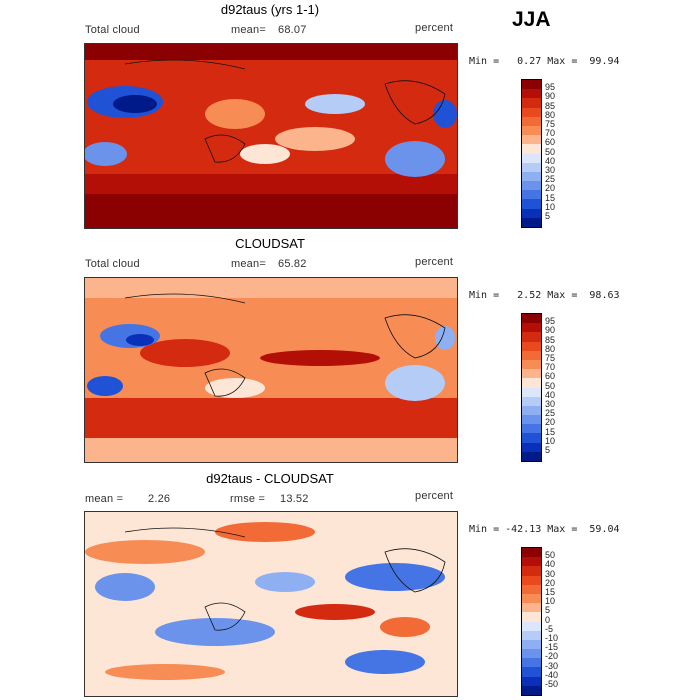 This screenshot has height=700, width=700. I want to click on panel-2-minmax: Min = 2.52 Max = 98.63, so click(544, 295).